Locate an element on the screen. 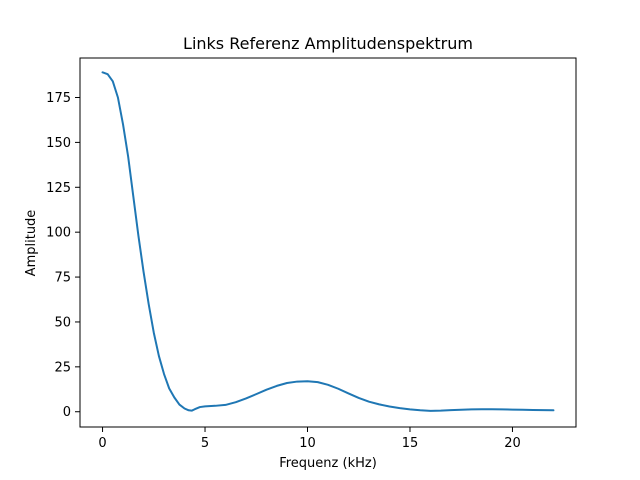 This screenshot has height=480, width=640. x-axis: 0 5 10 15 20 is located at coordinates (309, 439).